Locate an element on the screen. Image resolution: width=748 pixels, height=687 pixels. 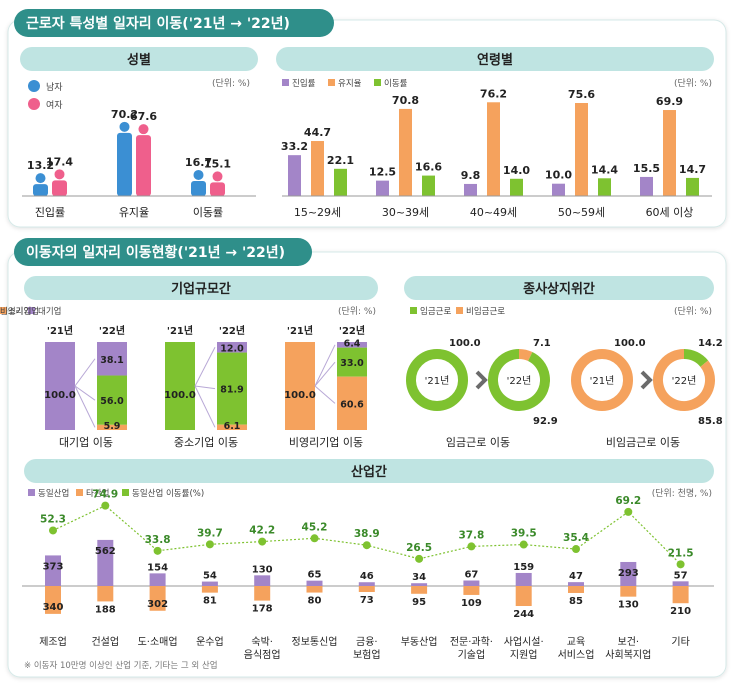
industry-same-value: 562 is located at coordinates (105, 551).